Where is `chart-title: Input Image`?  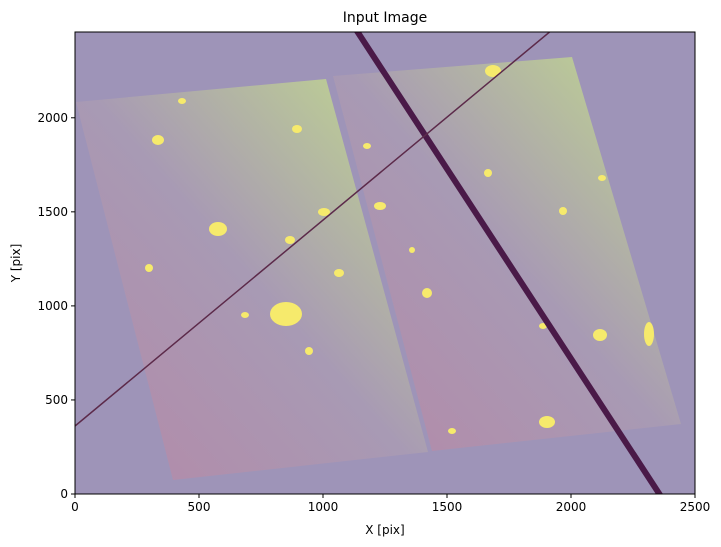 chart-title: Input Image is located at coordinates (385, 18).